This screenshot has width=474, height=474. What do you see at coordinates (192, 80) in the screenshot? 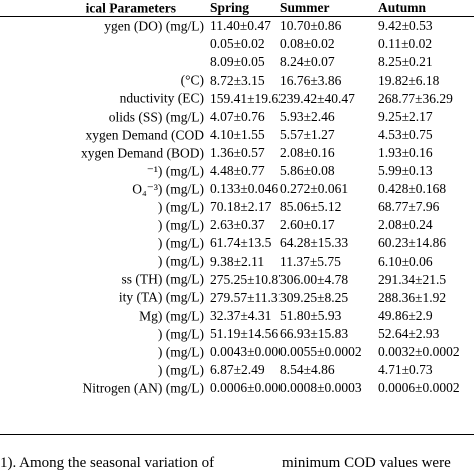
I see `parameter-cell: (°C)` at bounding box center [192, 80].